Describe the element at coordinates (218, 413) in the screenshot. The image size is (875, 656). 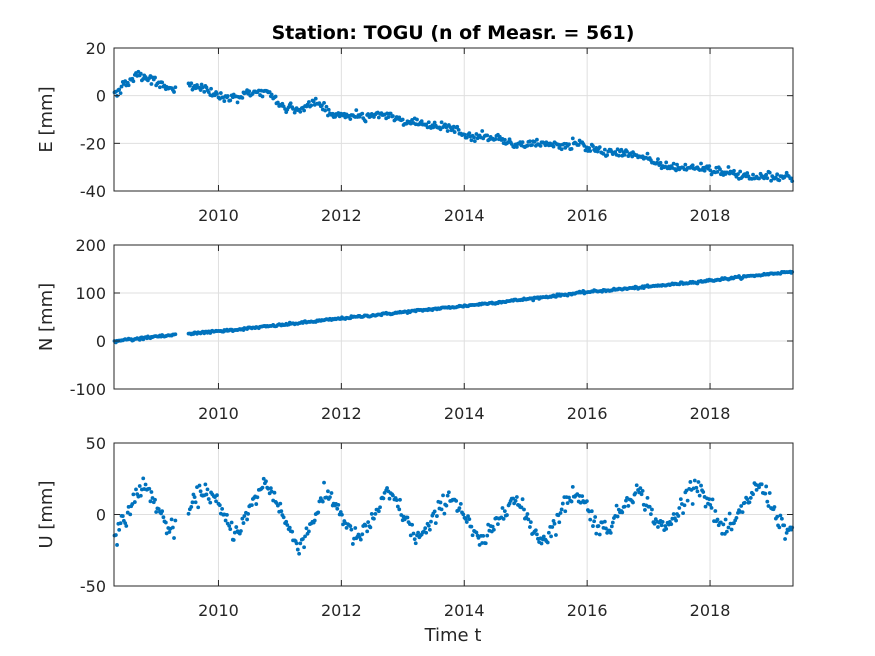
I see `x-tick-label: 2010` at that location.